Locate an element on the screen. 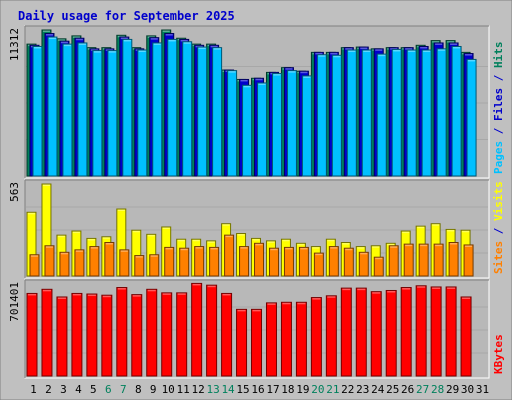  day-label-5: 5 is located at coordinates (93, 389).